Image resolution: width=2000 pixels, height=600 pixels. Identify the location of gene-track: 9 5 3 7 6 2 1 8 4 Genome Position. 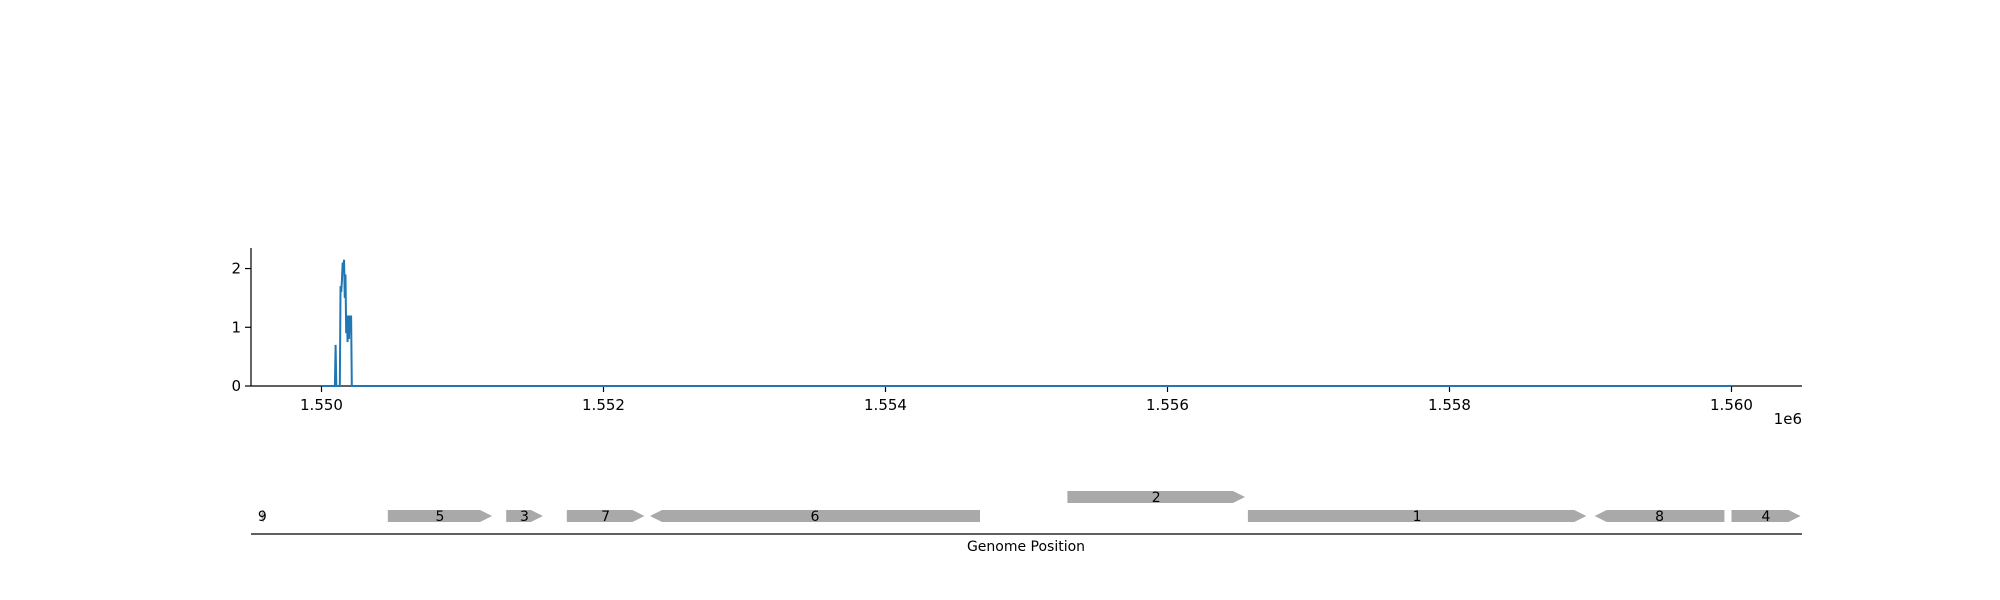
(1026, 522).